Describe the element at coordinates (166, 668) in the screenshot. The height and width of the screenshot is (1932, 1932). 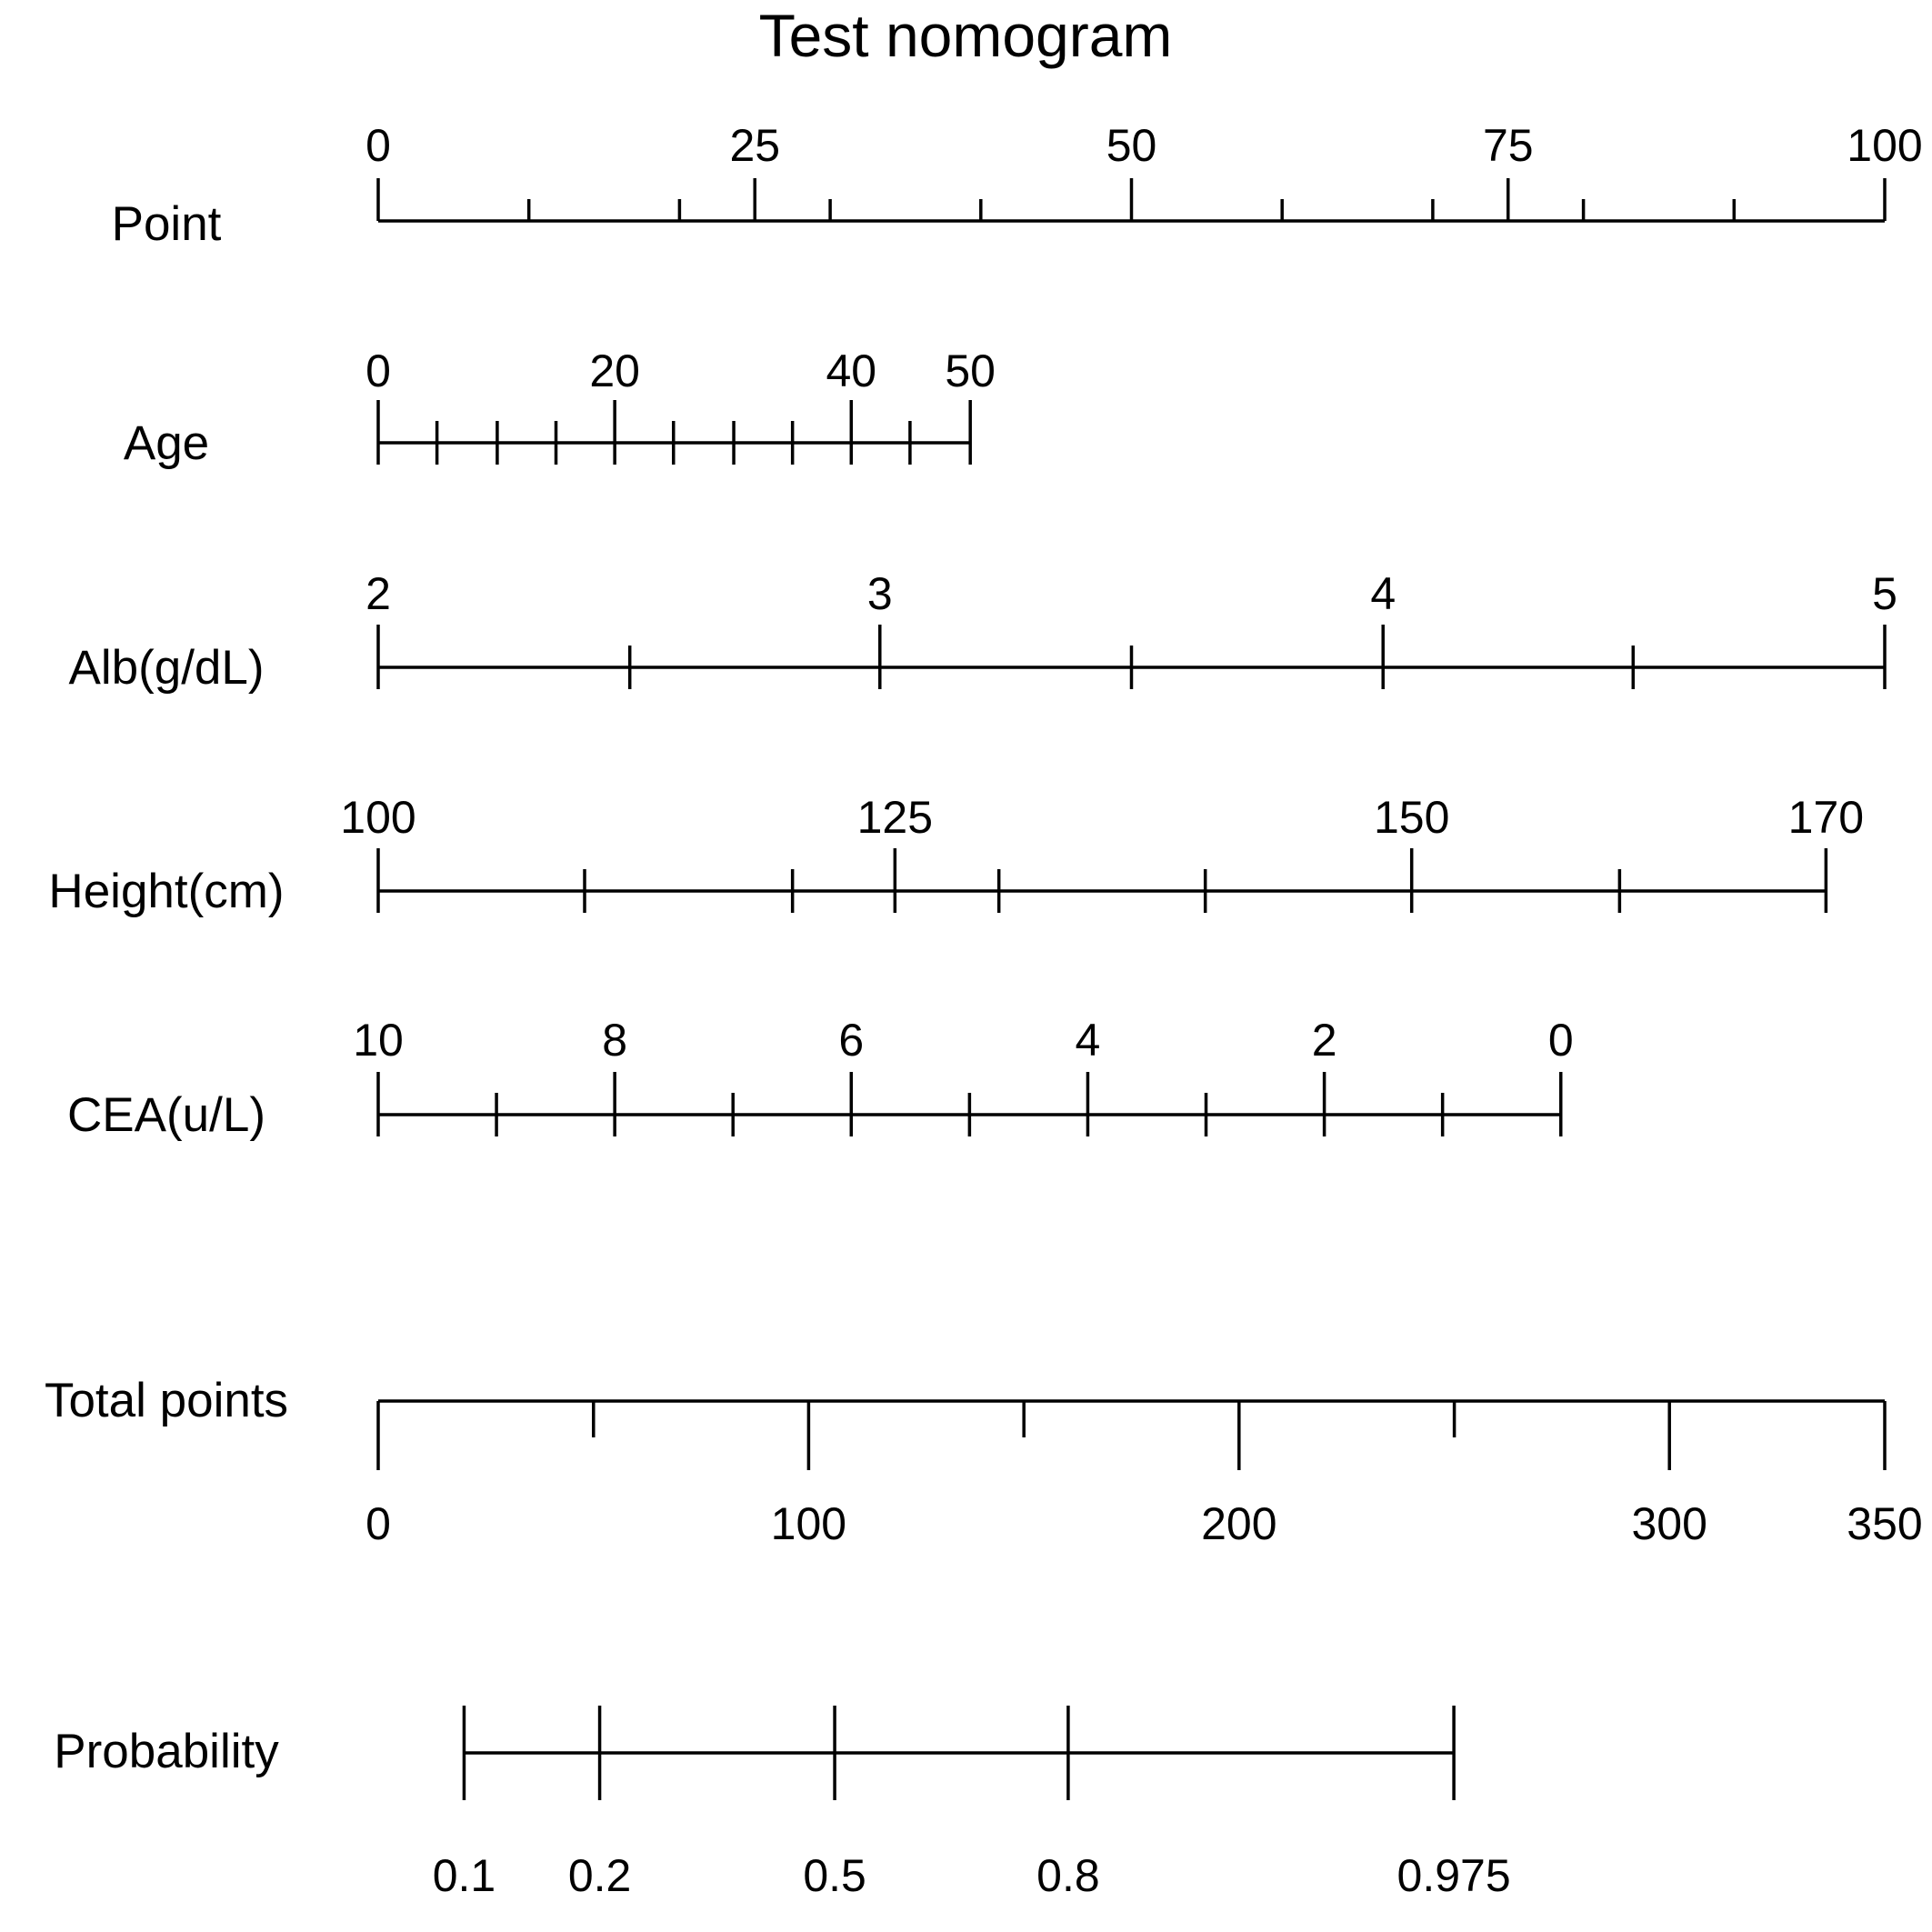
I see `scale-label: Alb(g/dL)` at that location.